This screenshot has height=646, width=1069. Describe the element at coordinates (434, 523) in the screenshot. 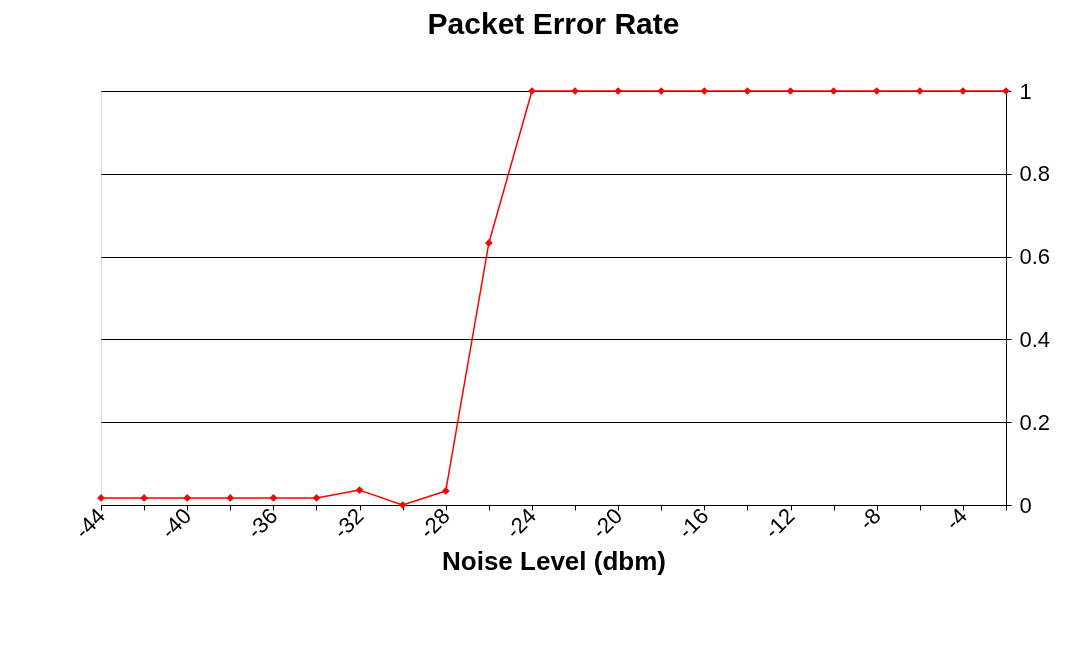

I see `x-tick-label: -28` at that location.